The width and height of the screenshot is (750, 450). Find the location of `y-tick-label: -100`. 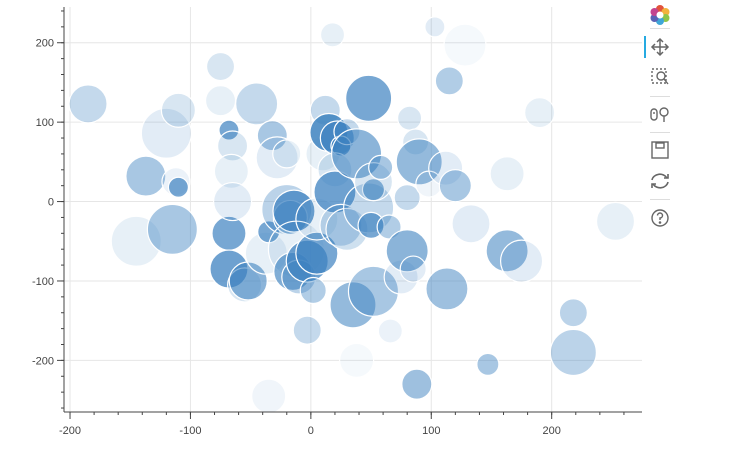

y-tick-label: -100 is located at coordinates (43, 282).